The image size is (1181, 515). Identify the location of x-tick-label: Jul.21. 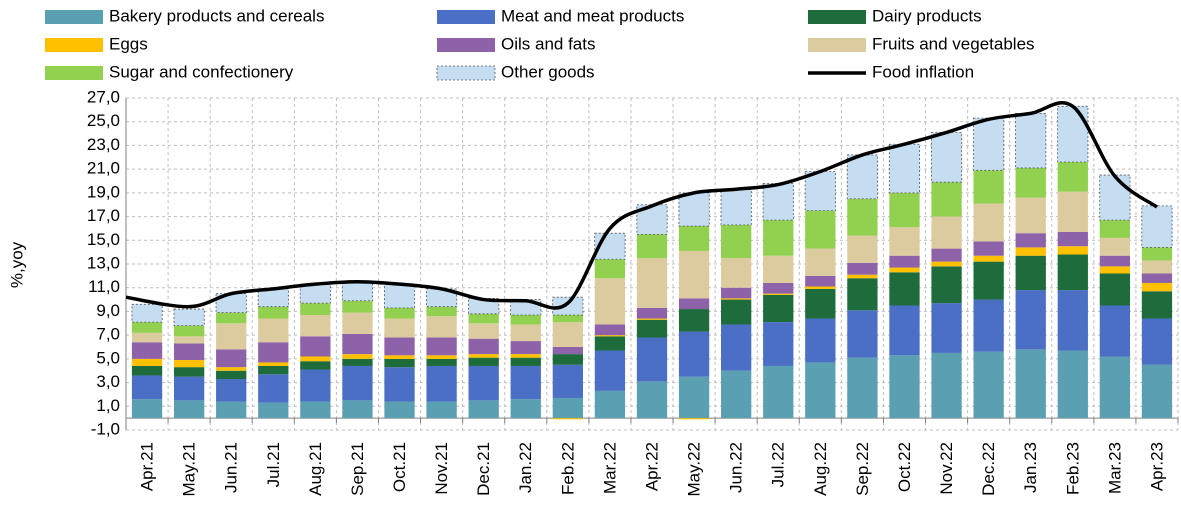
(273, 464).